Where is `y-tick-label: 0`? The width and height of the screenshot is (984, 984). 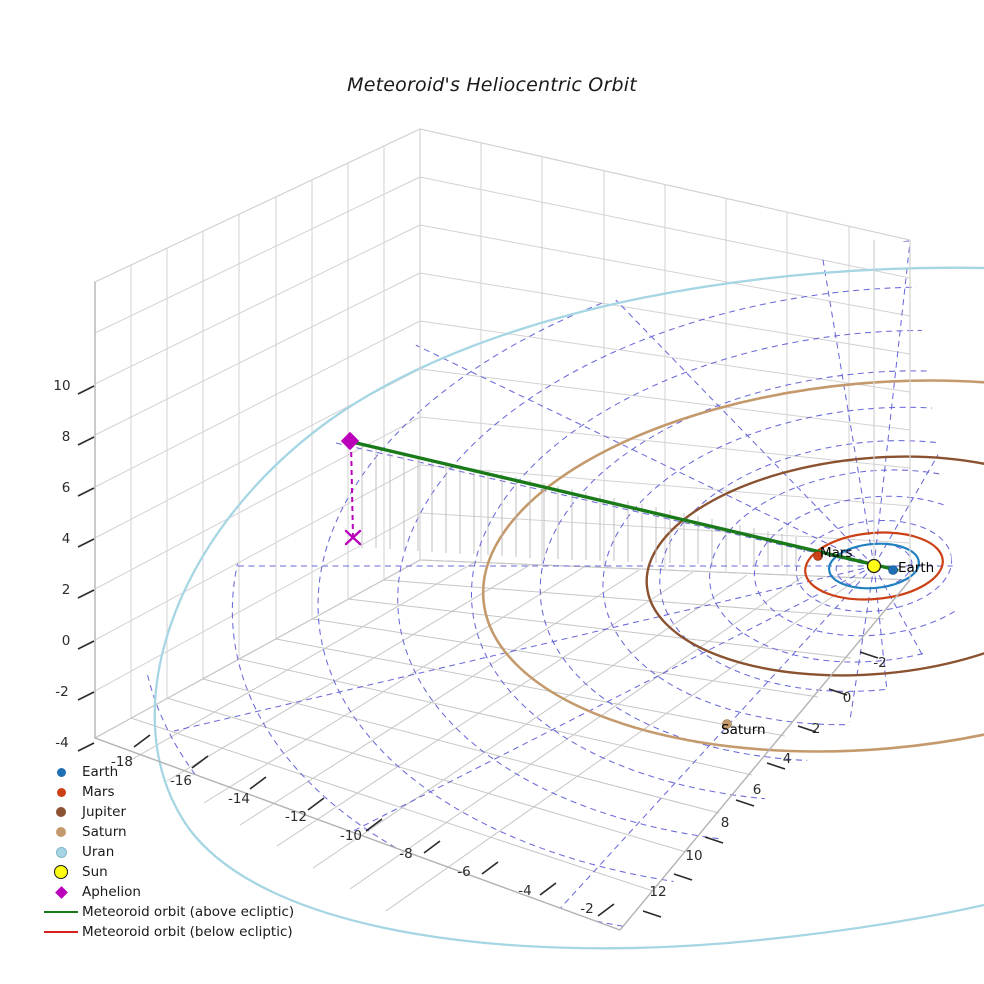
y-tick-label: 0 is located at coordinates (847, 698).